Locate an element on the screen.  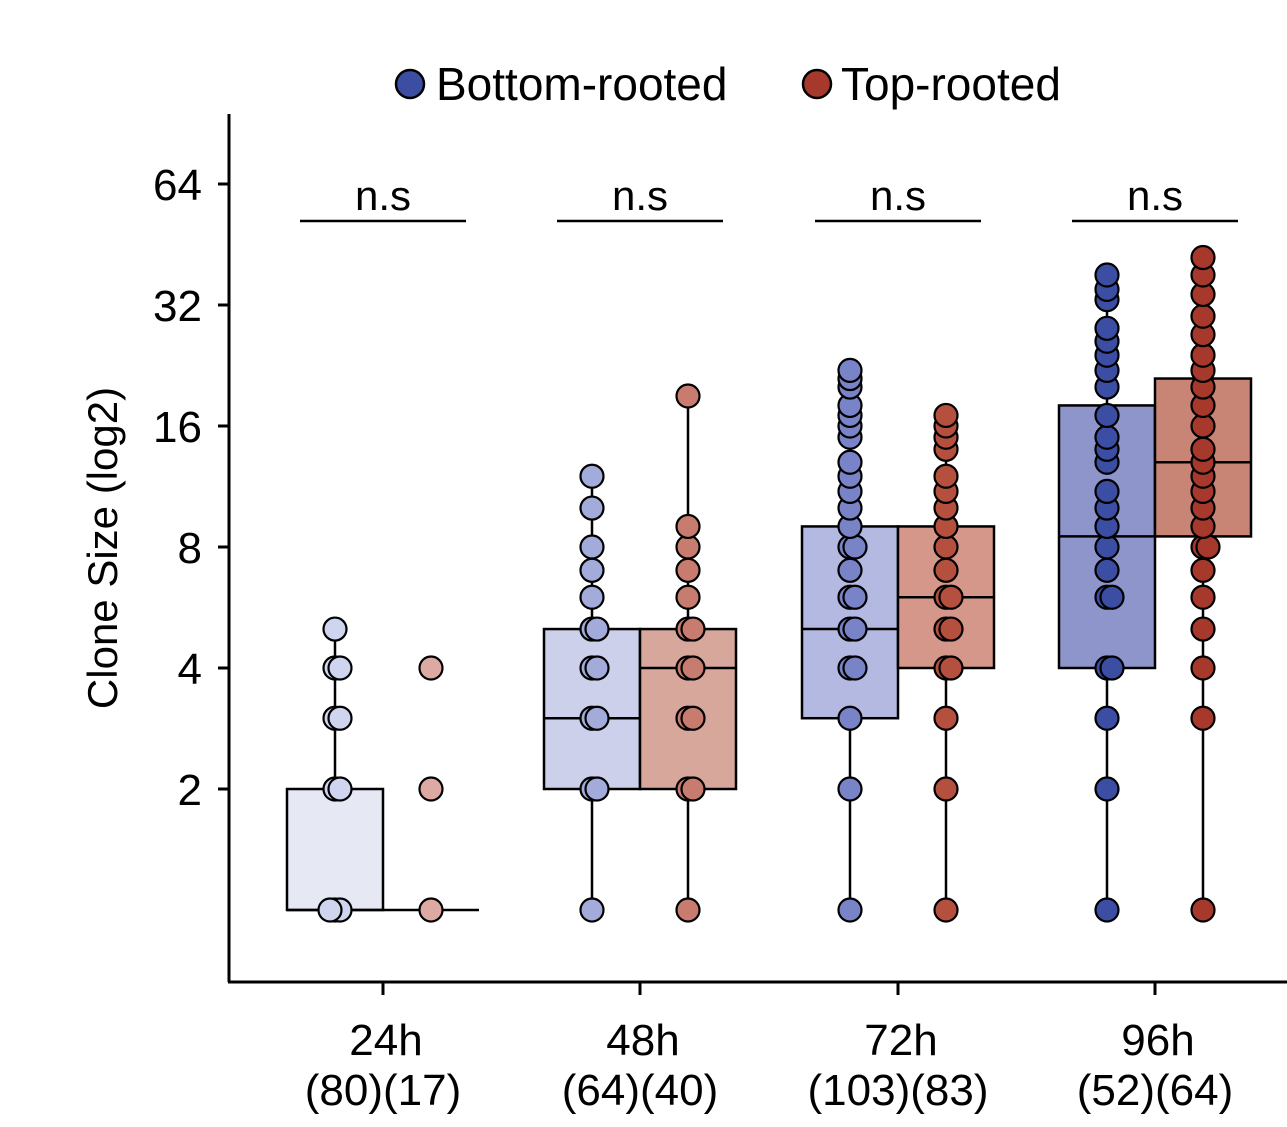
box-group-48h-bottom is located at coordinates (592, 693).